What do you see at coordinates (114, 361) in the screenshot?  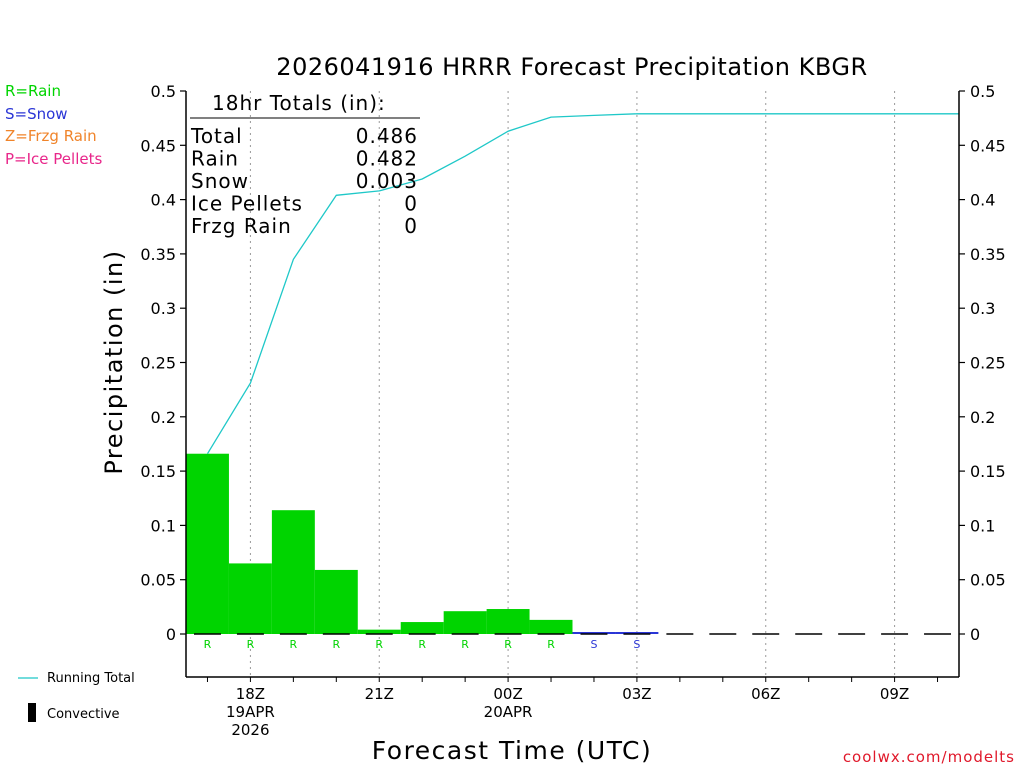 I see `y-axis-label: Precipitation (in)` at bounding box center [114, 361].